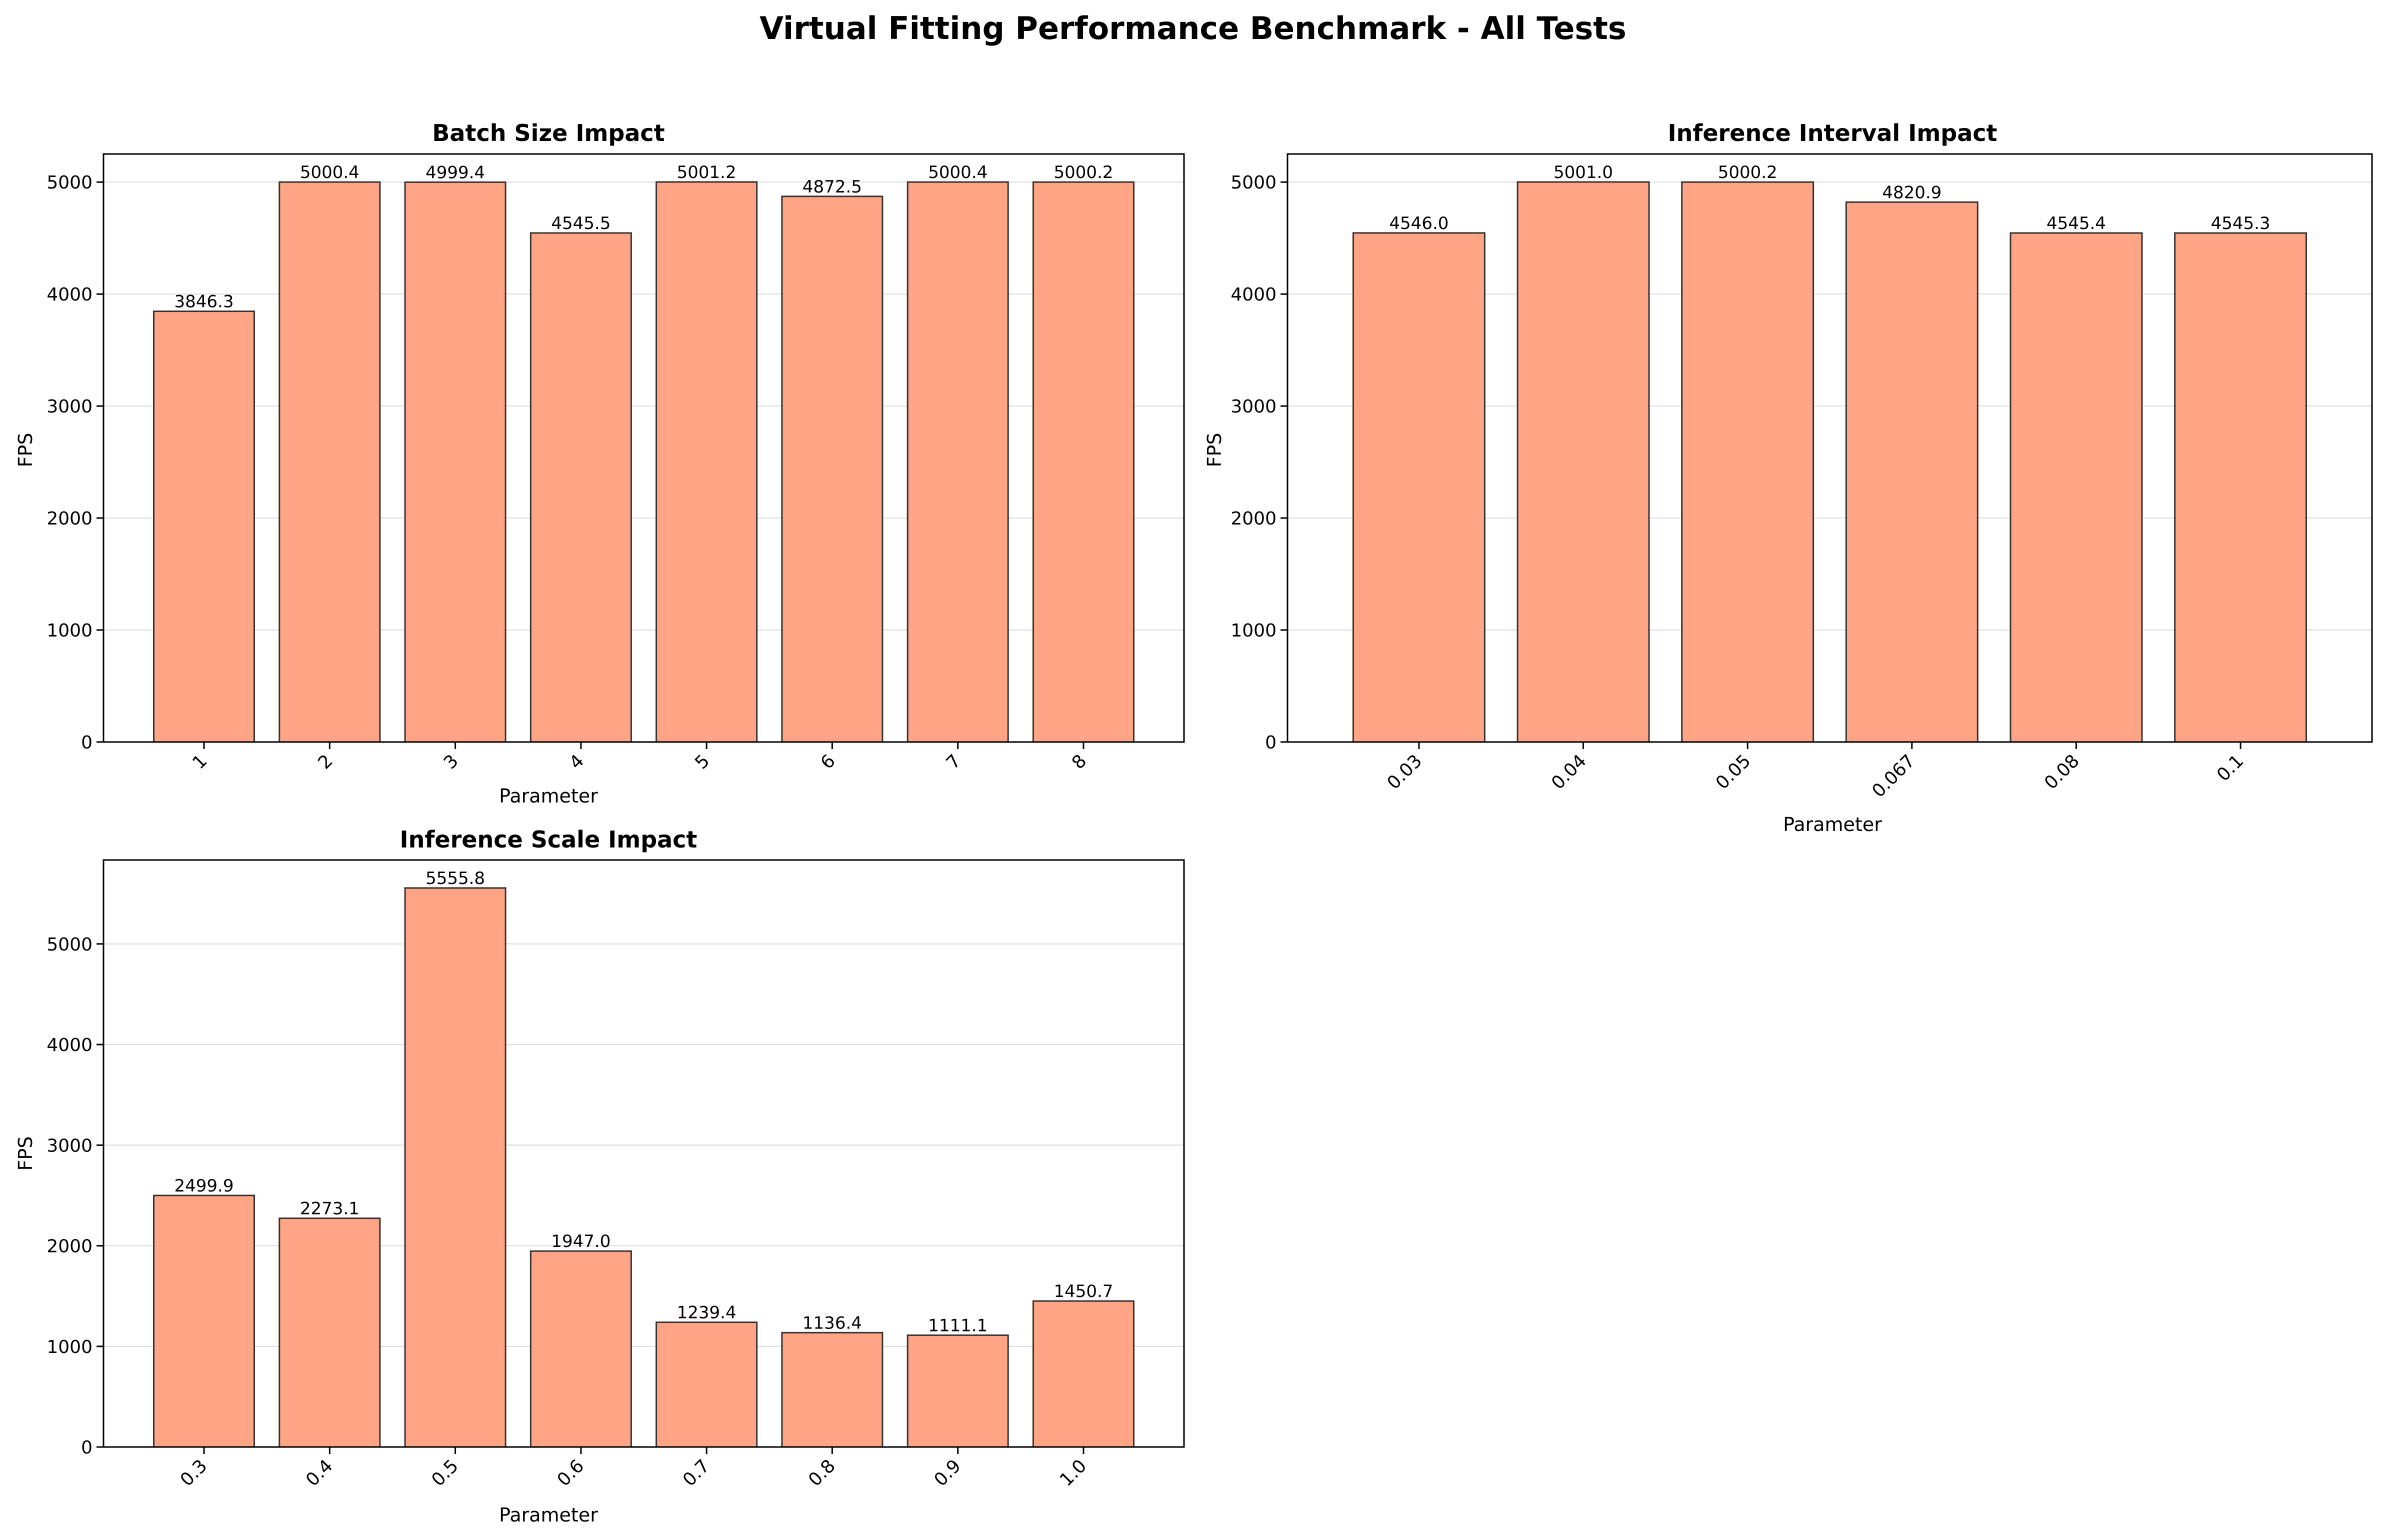  Describe the element at coordinates (832, 187) in the screenshot. I see `batch-size-value-label: 4872.5` at that location.